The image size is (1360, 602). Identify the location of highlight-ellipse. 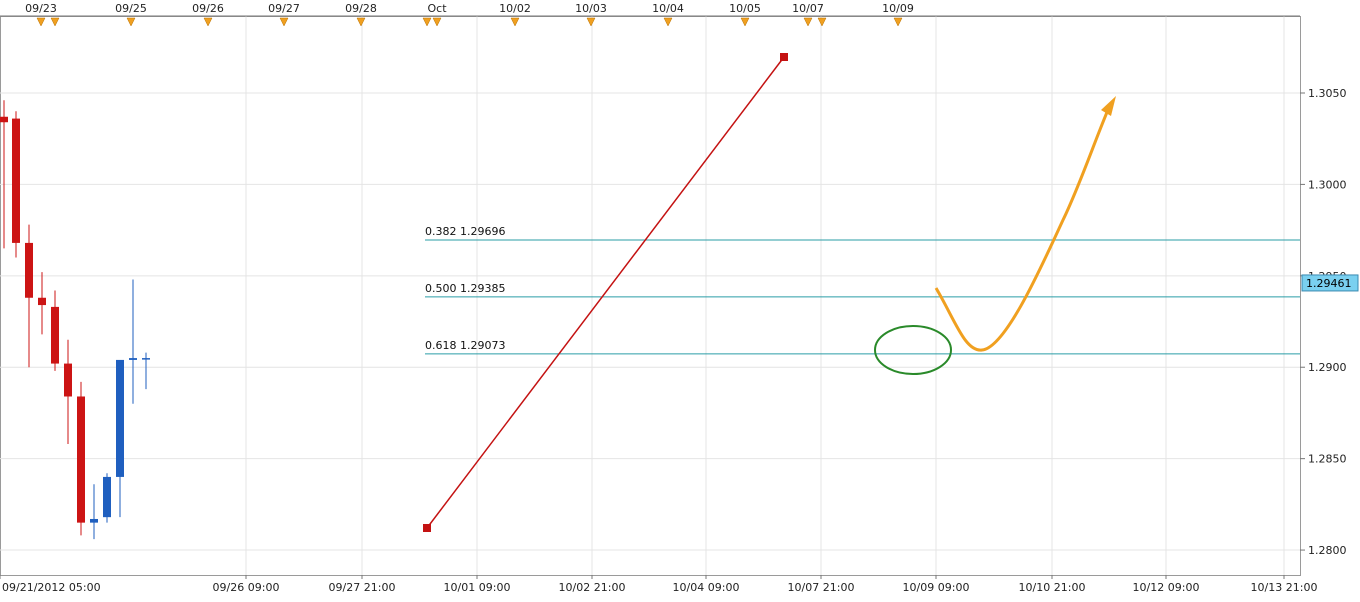
(913, 350).